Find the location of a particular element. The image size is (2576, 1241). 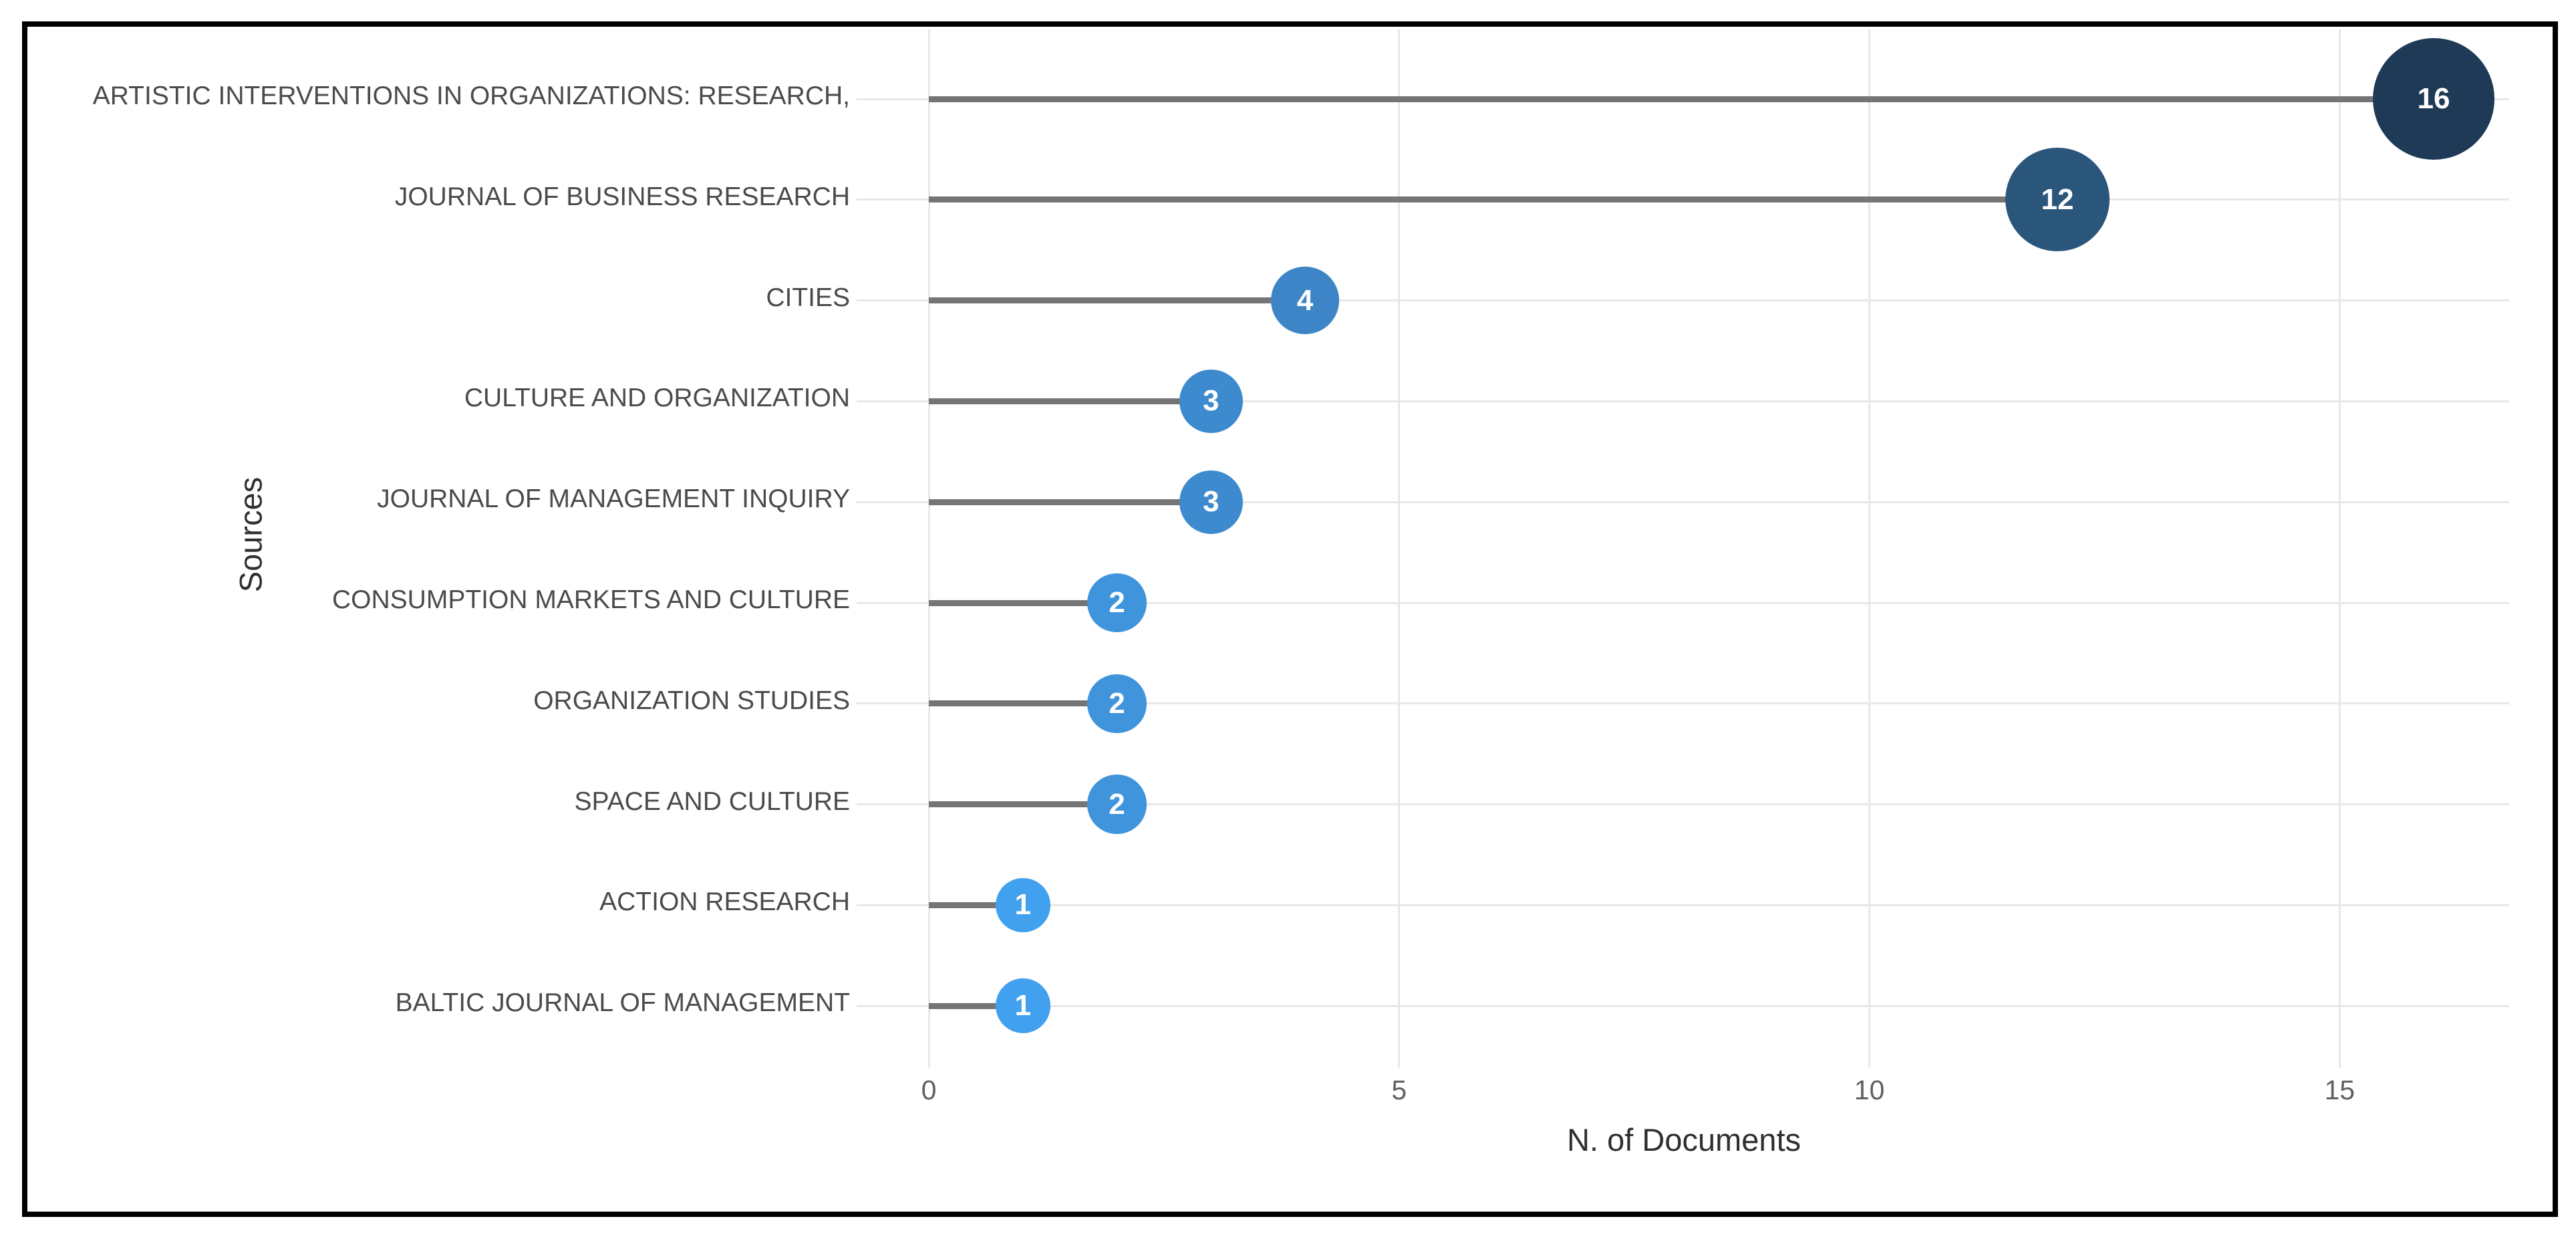

category-label: CONSUMPTION MARKETS AND CULTURE is located at coordinates (590, 599).